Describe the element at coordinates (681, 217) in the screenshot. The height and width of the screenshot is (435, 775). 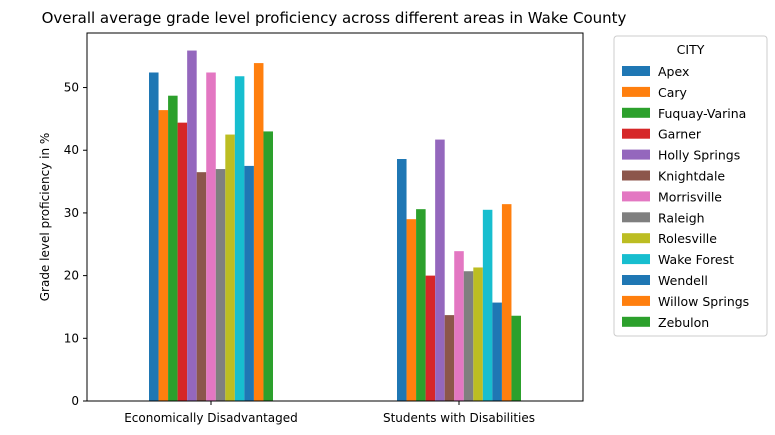
I see `legend-label: Raleigh` at that location.